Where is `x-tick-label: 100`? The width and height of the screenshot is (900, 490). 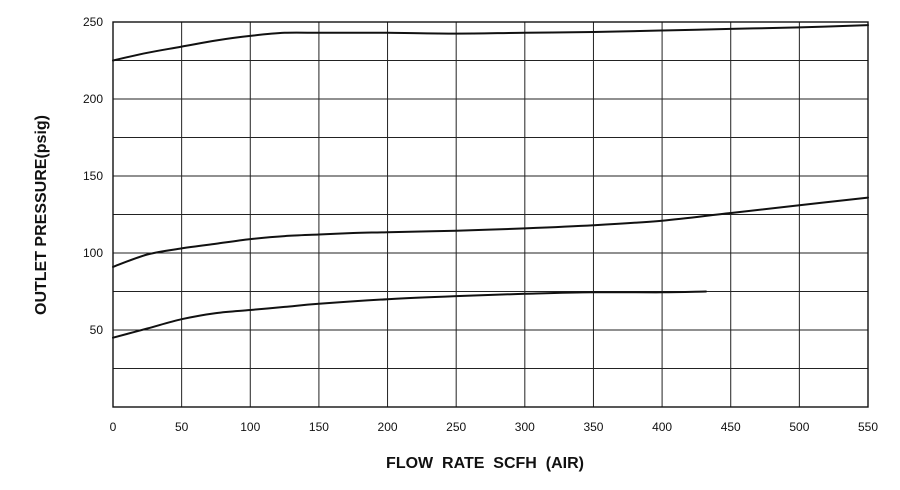 x-tick-label: 100 is located at coordinates (250, 427).